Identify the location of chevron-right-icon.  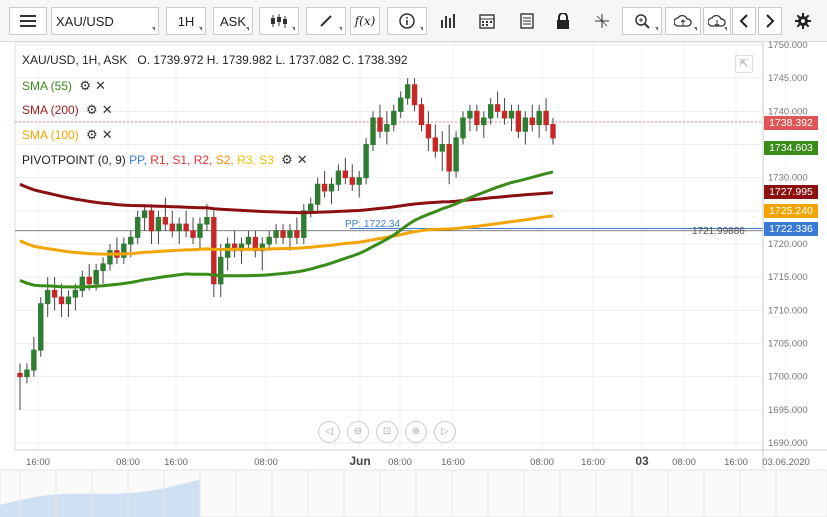
(770, 21).